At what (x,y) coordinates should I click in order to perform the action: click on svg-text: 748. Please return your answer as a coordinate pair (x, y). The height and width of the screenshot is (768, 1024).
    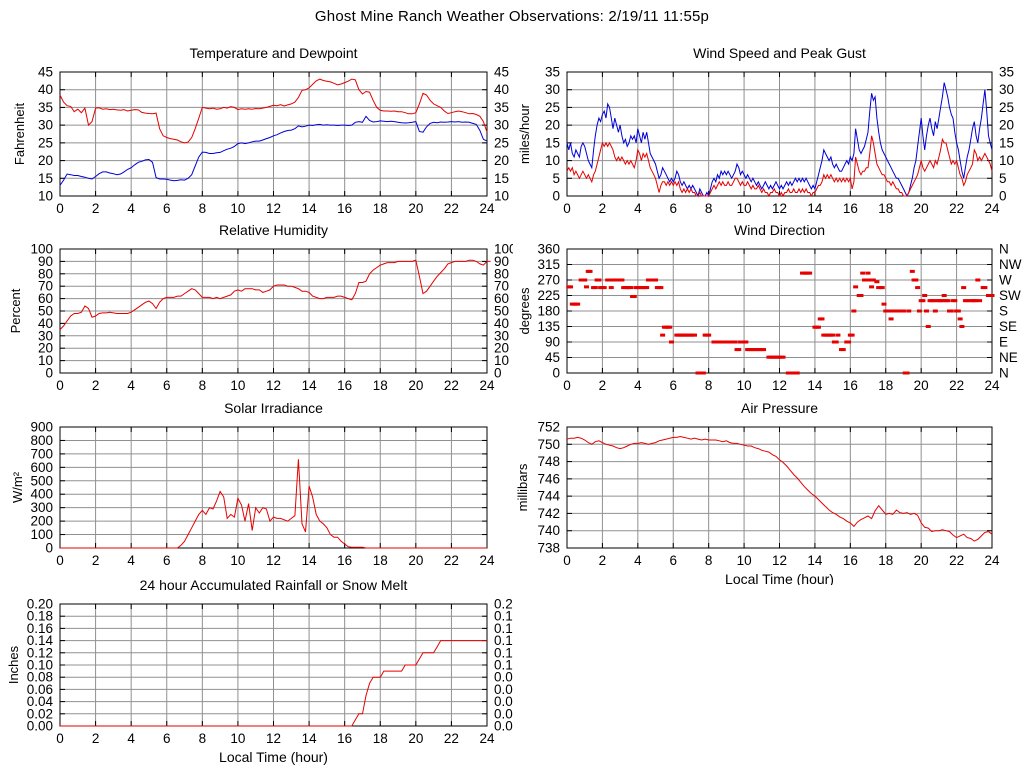
    Looking at the image, I should click on (548, 461).